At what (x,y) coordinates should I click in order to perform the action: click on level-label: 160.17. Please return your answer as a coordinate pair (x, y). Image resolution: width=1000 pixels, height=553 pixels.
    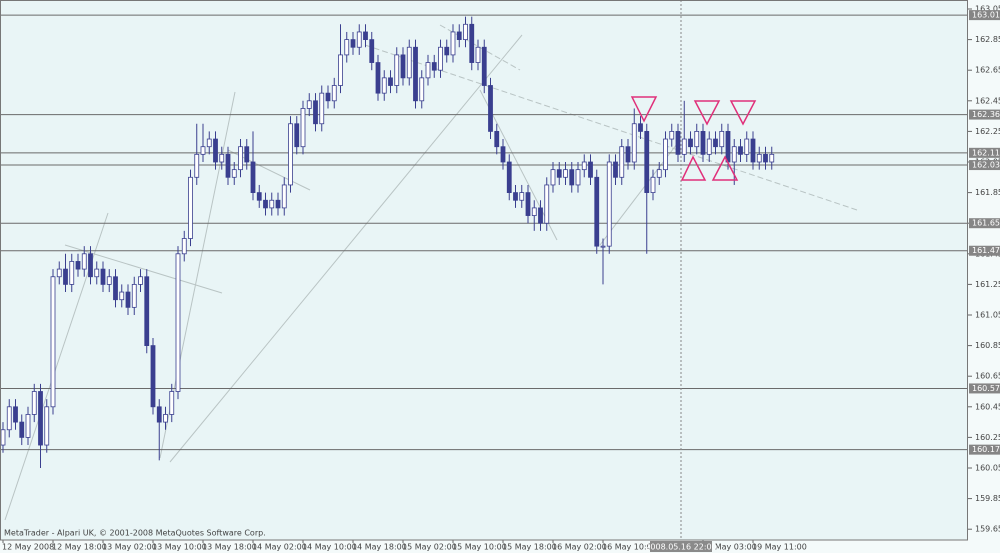
    Looking at the image, I should click on (986, 449).